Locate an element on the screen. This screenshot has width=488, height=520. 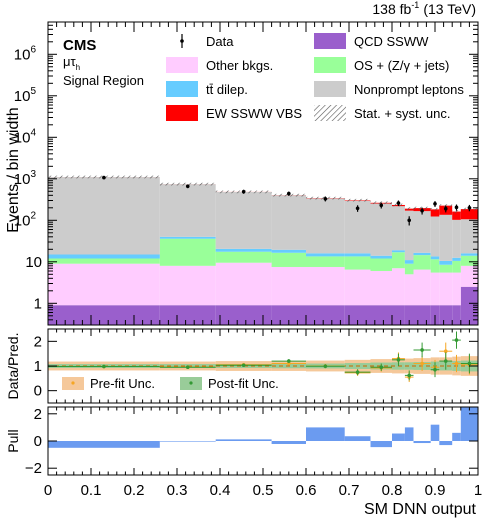
y-tick-label: 10⁵ is located at coordinates (25, 95).